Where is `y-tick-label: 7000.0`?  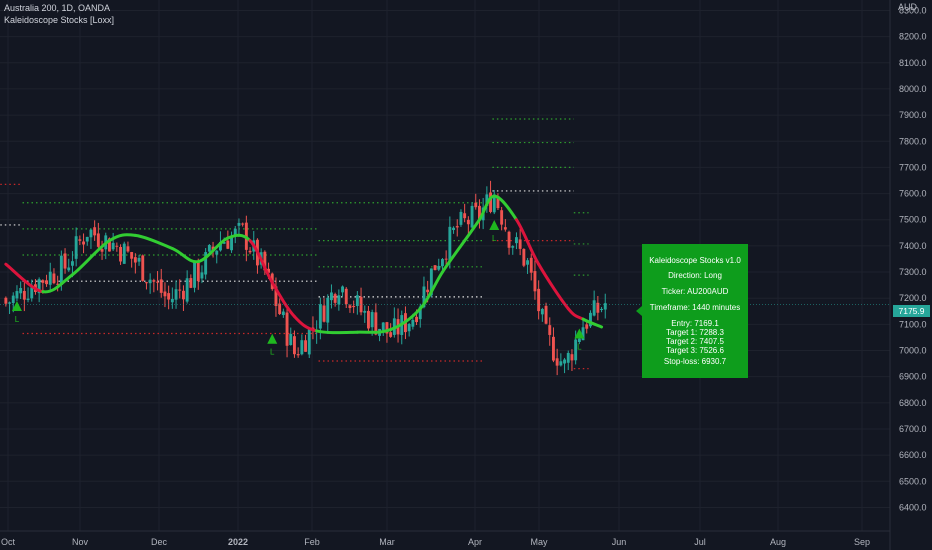
y-tick-label: 7000.0 is located at coordinates (913, 351).